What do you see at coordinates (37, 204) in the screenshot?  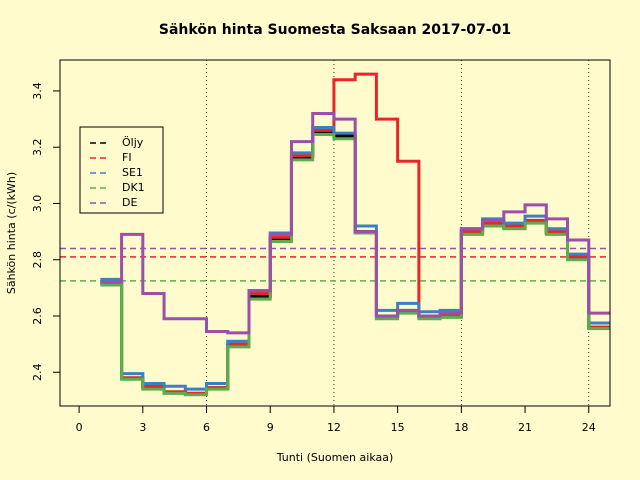 I see `y-tick-label: 3.0` at bounding box center [37, 204].